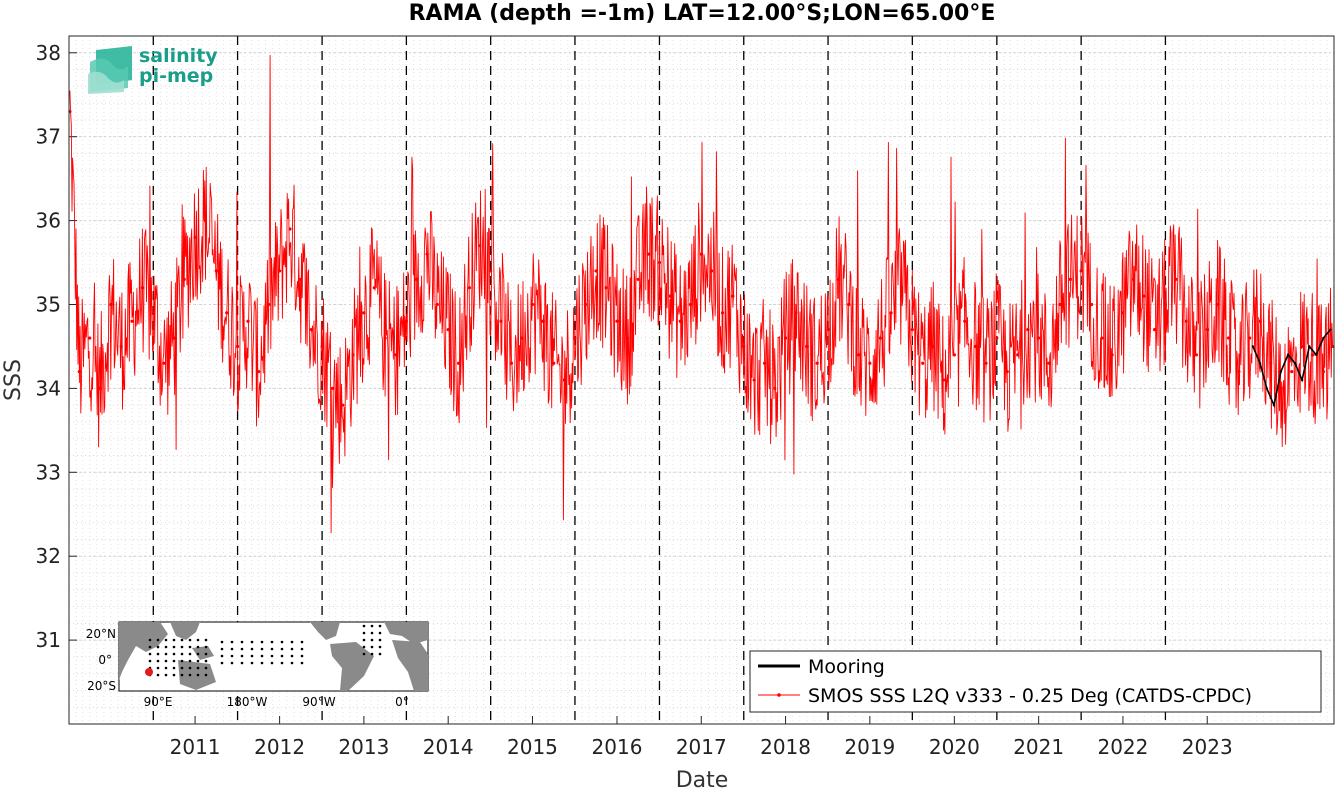  What do you see at coordinates (48, 346) in the screenshot?
I see `y-tick-labels: 31 32 33 34 35 36 37 38` at bounding box center [48, 346].